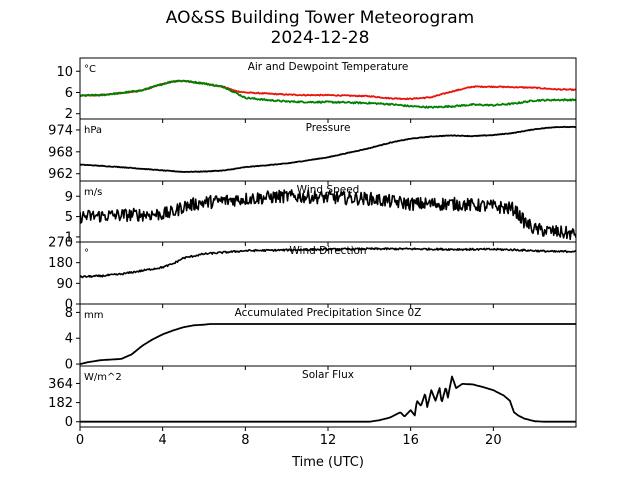 The height and width of the screenshot is (480, 640). Describe the element at coordinates (93, 130) in the screenshot. I see `panel-unit-pressure: hPa` at that location.